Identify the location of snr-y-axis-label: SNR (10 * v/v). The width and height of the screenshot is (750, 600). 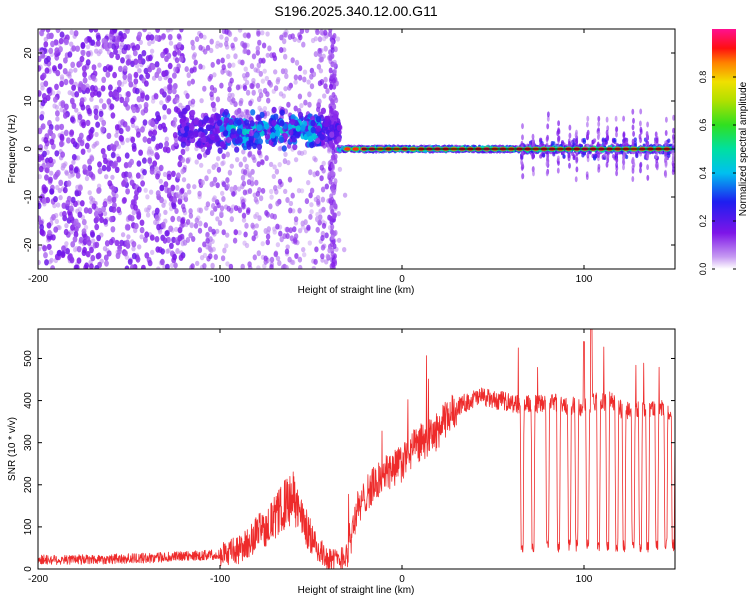
(12, 449).